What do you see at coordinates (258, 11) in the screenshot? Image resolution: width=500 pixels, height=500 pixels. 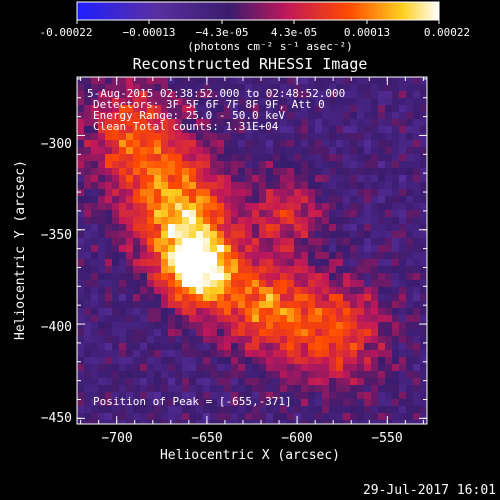 I see `colorbar` at bounding box center [258, 11].